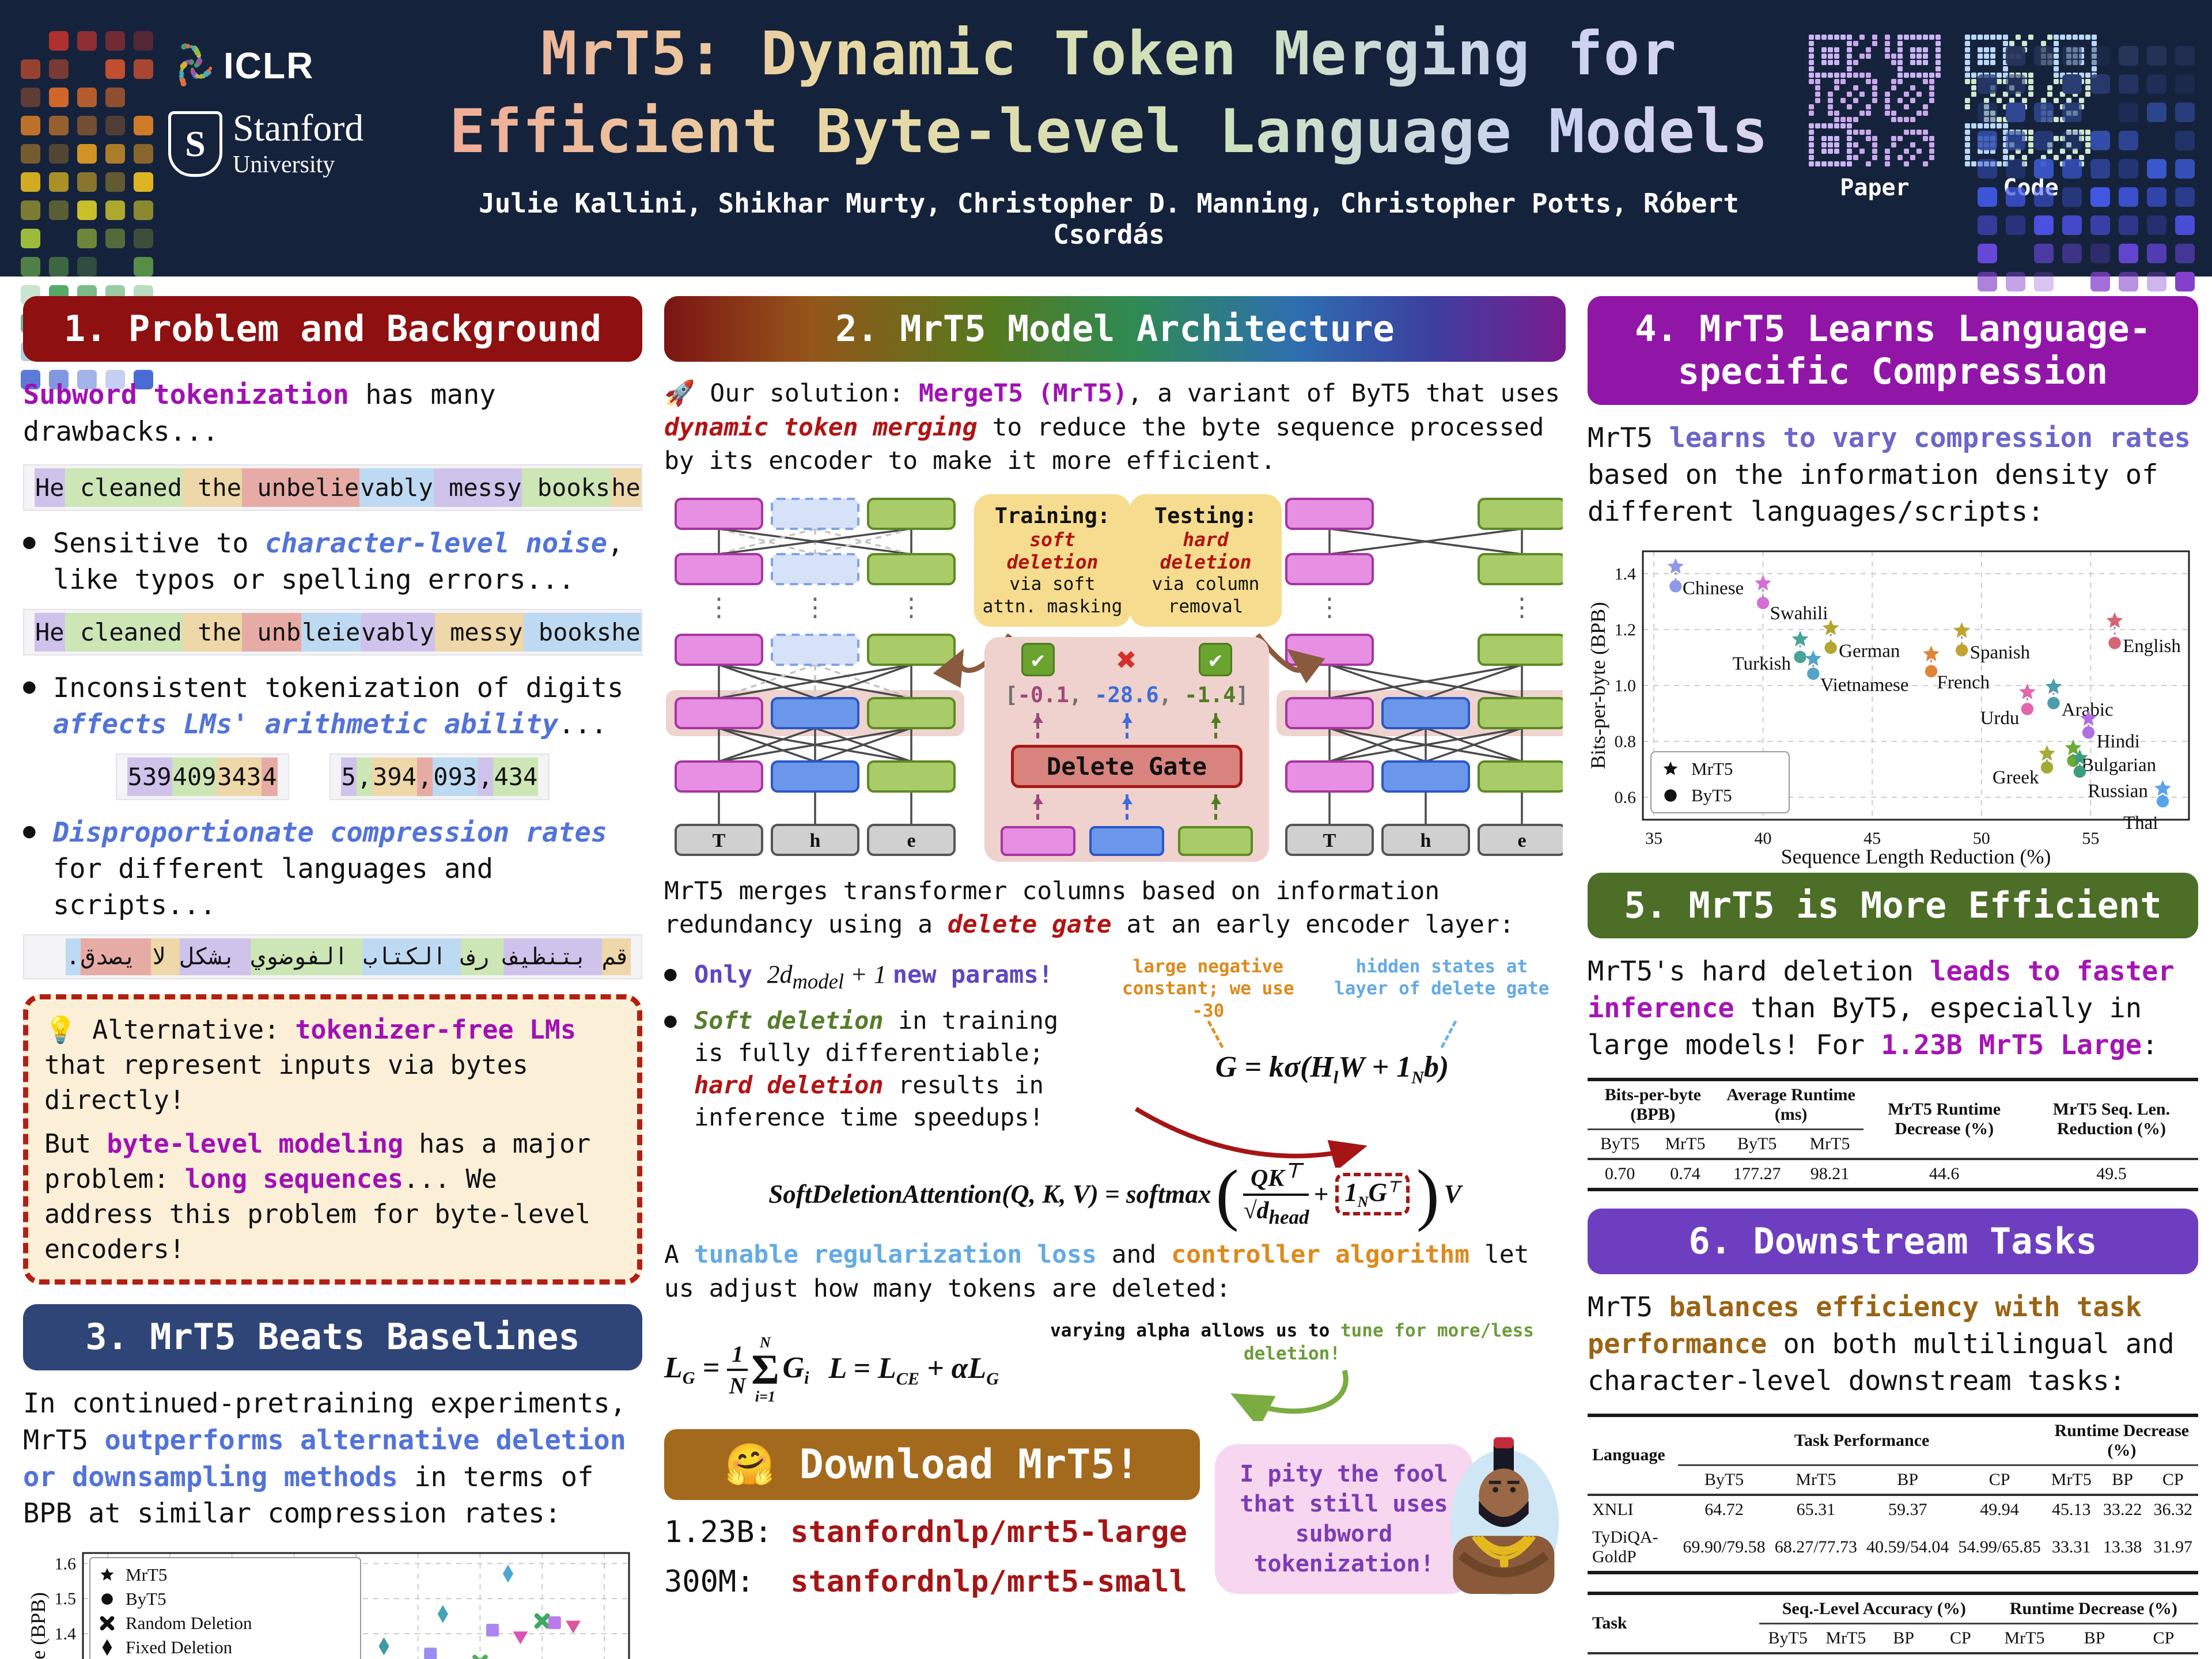  Describe the element at coordinates (977, 1368) in the screenshot. I see `f4-d: L` at that location.